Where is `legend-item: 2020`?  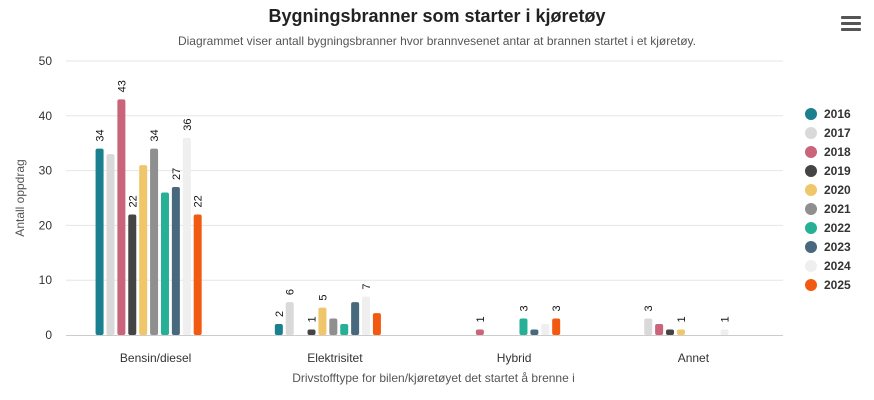 legend-item: 2020 is located at coordinates (828, 189).